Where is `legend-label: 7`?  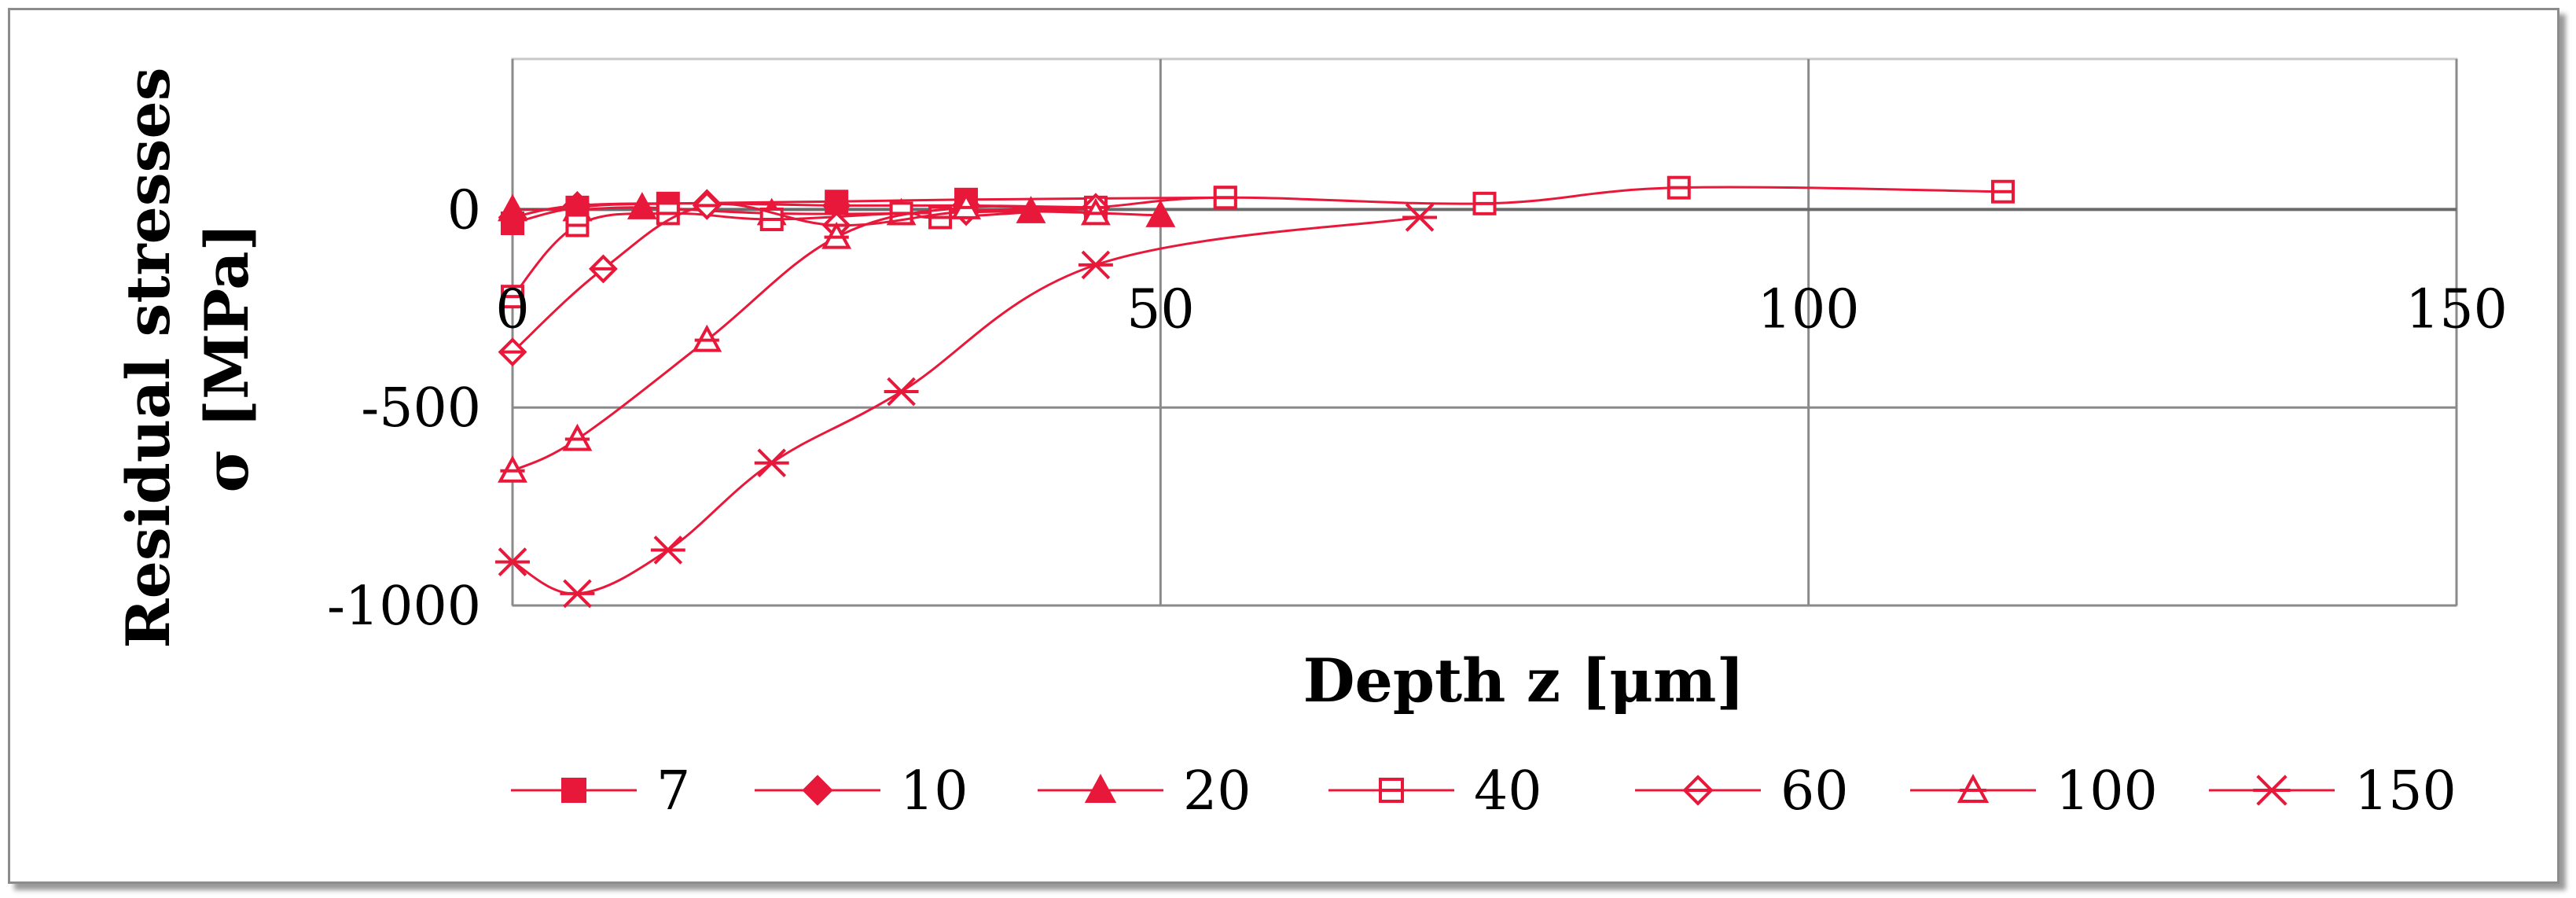
legend-label: 7 is located at coordinates (673, 791).